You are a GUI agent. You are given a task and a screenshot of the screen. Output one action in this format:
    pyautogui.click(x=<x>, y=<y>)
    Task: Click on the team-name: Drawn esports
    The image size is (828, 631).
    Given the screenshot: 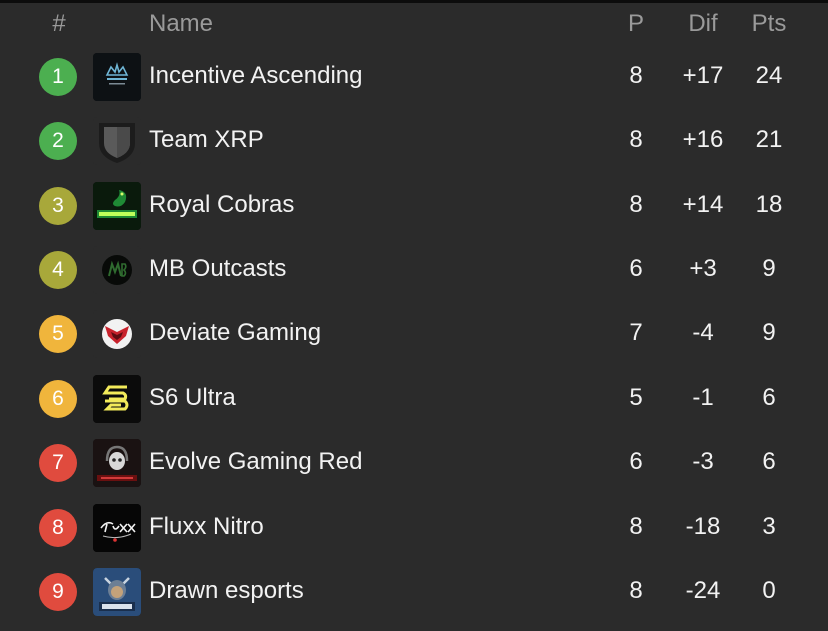 What is the action you would take?
    pyautogui.click(x=226, y=590)
    